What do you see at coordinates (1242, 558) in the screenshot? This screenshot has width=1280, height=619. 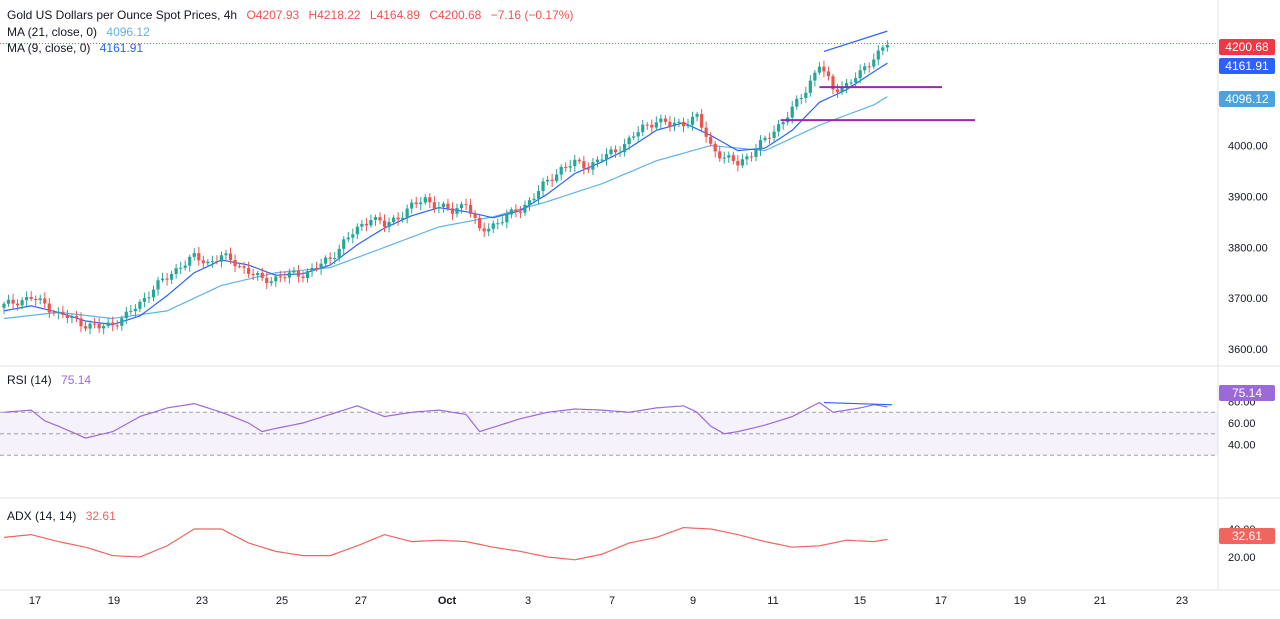 I see `adx-tick-label: 20.00` at bounding box center [1242, 558].